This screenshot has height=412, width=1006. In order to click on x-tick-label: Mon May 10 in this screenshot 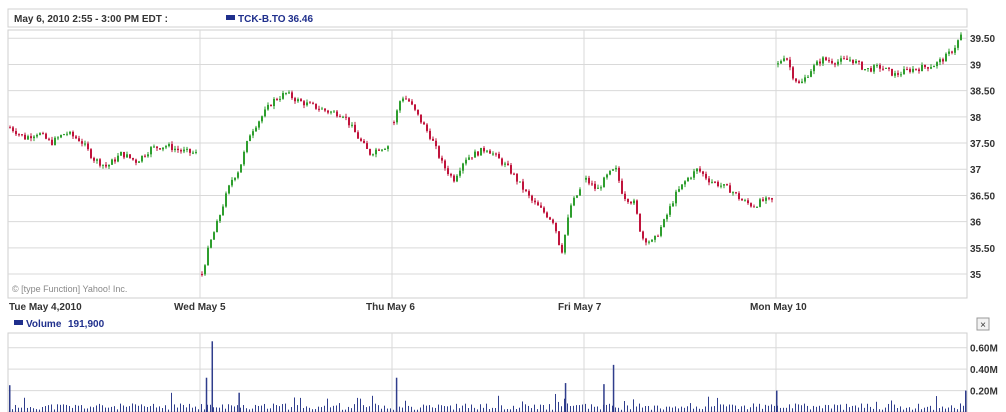, I will do `click(778, 307)`.